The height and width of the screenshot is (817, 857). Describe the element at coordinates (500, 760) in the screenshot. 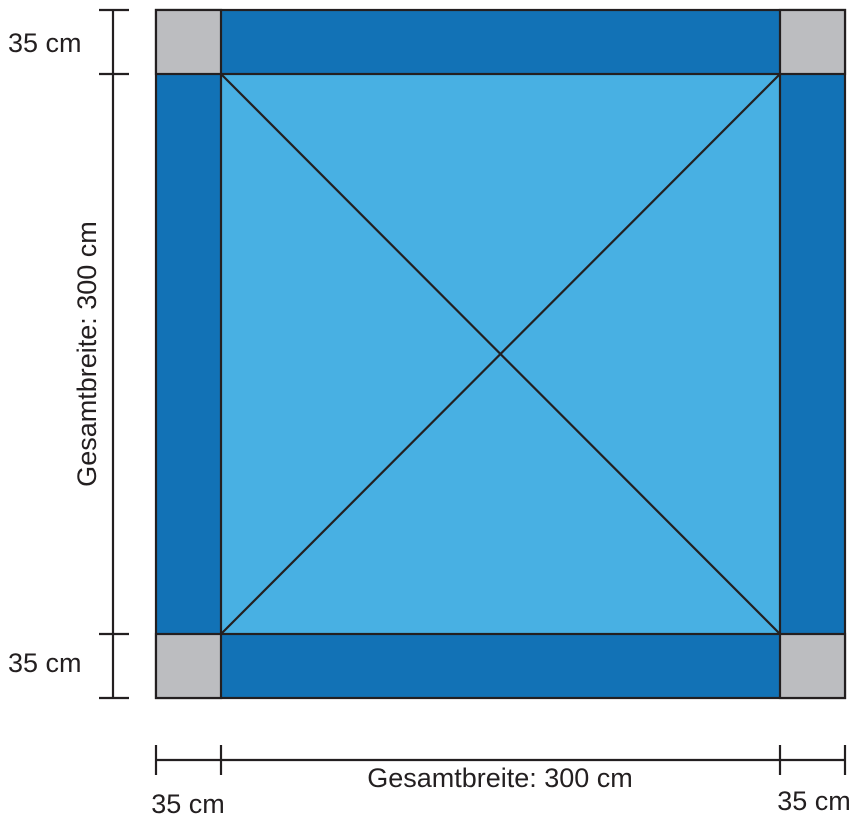

I see `bottom-dimension-line` at that location.